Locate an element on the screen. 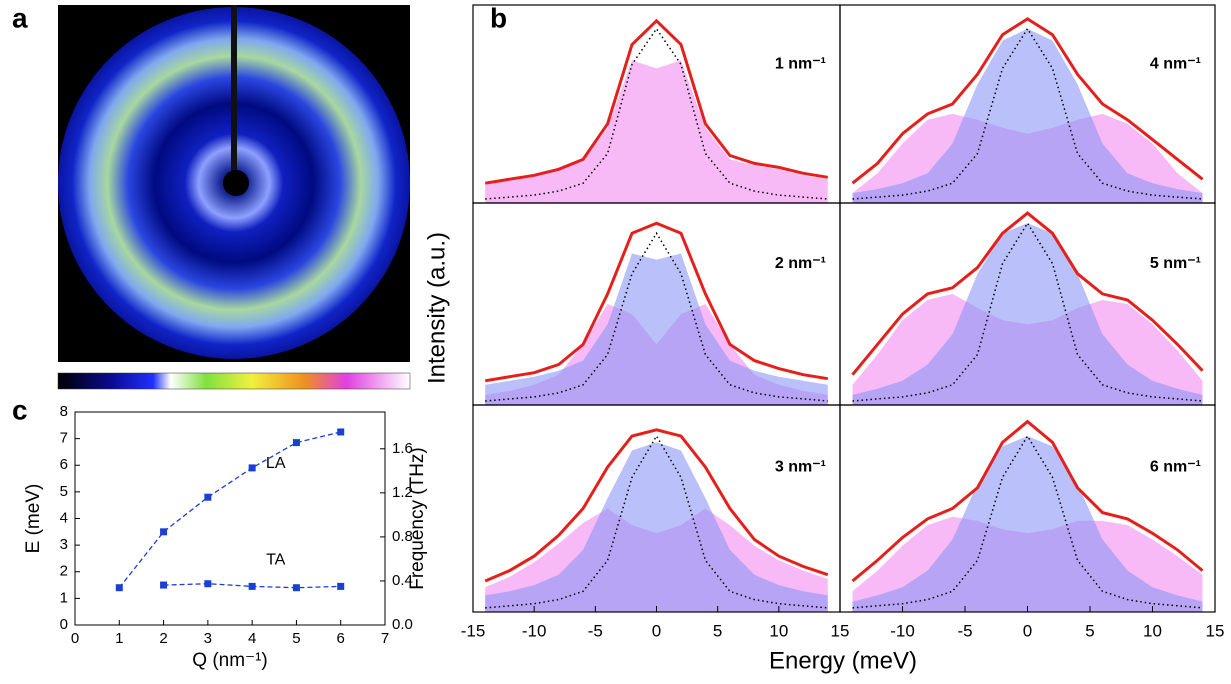 The image size is (1231, 684). x-axis-label: Q (nm⁻¹) is located at coordinates (229, 660).